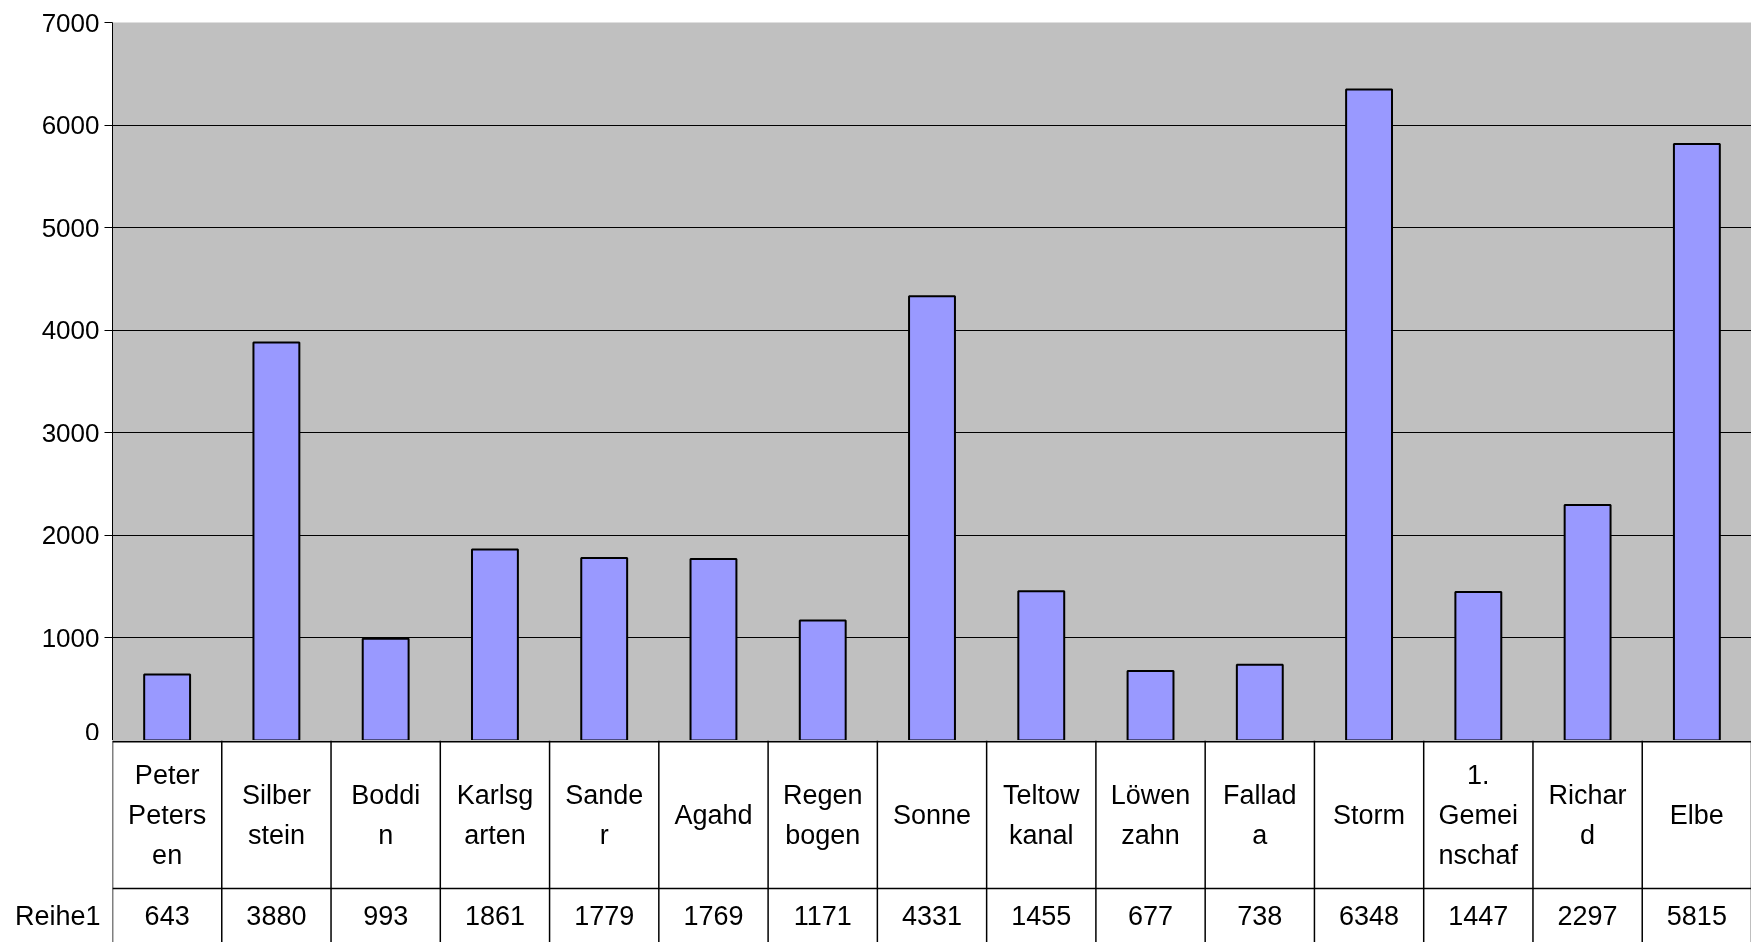 This screenshot has width=1751, height=942. Describe the element at coordinates (70, 227) in the screenshot. I see `y-tick-label: 5000` at that location.